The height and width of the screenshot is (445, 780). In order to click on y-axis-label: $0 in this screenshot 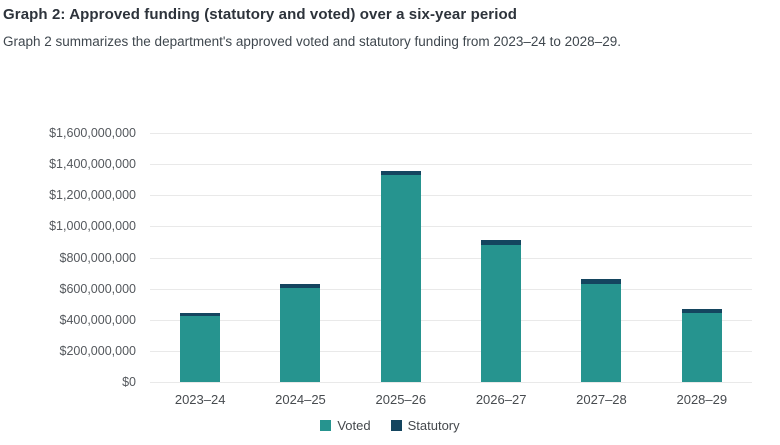, I will do `click(129, 382)`.